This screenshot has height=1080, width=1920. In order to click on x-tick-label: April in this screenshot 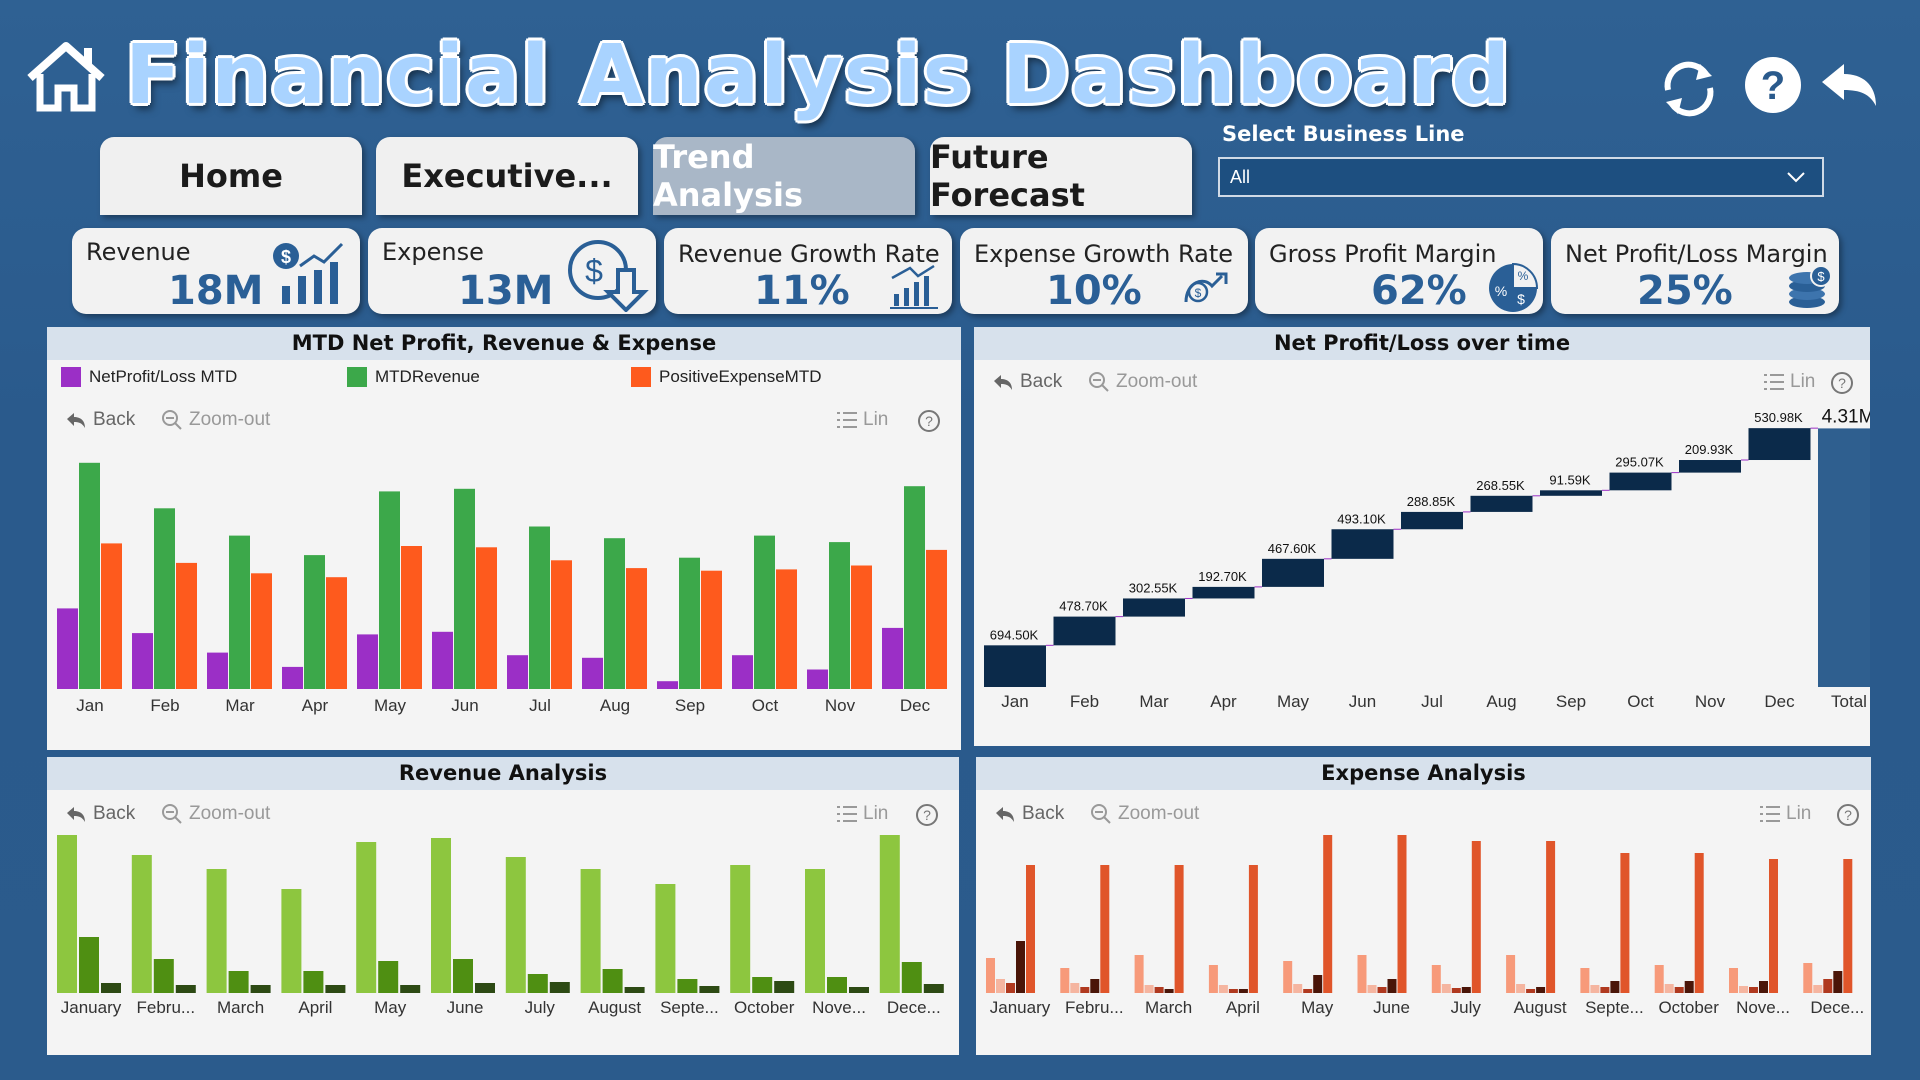, I will do `click(1243, 1007)`.